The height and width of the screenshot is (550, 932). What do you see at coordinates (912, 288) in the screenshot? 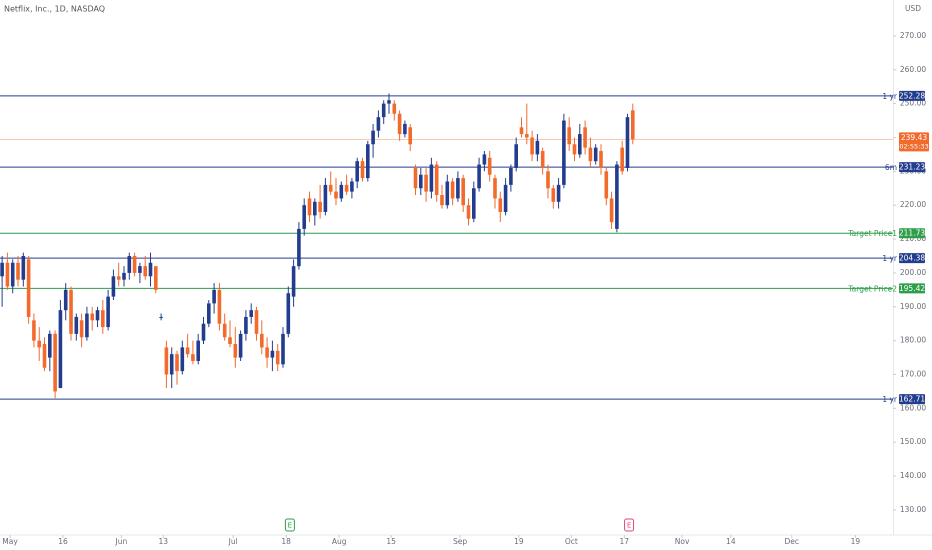
I see `level-price: 195.42` at bounding box center [912, 288].